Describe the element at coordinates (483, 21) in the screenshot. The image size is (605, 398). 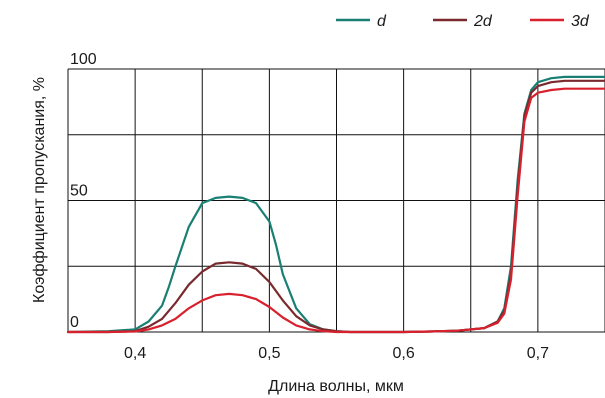
I see `legend-label: 2d` at that location.